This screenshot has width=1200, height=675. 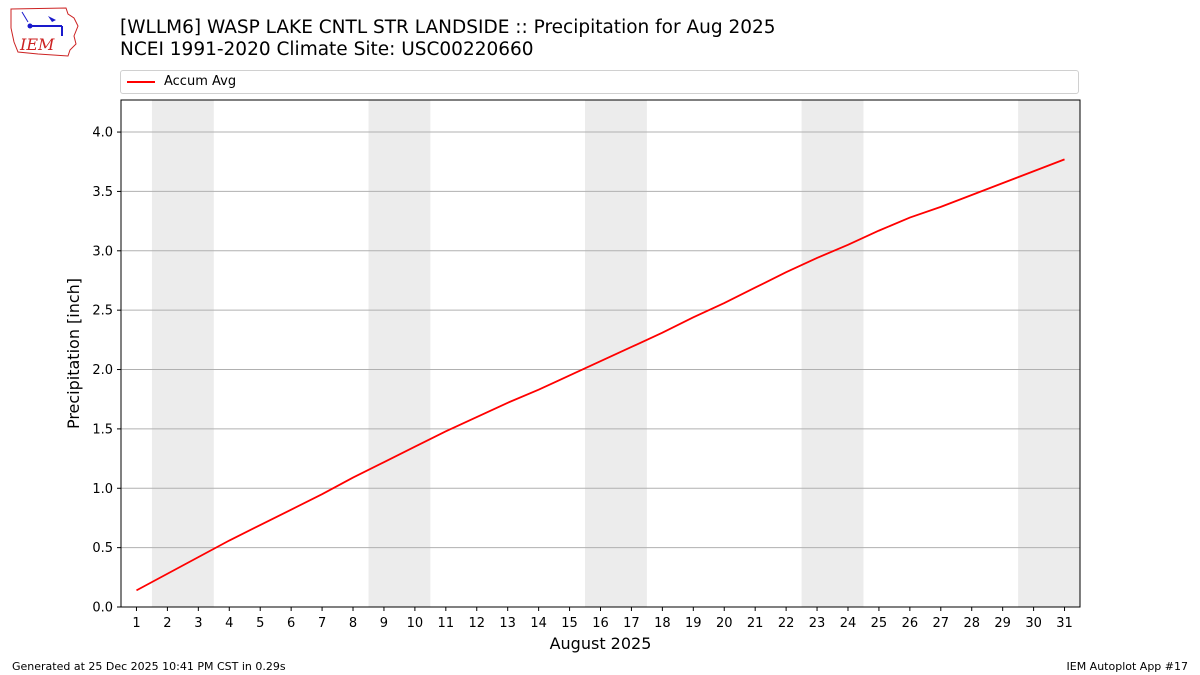 I want to click on y-tick-label: 4.0, so click(x=102, y=133).